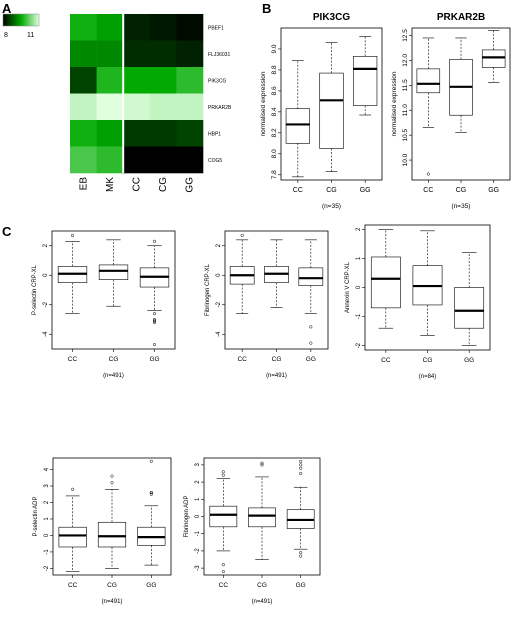 The width and height of the screenshot is (520, 636). What do you see at coordinates (274, 132) in the screenshot?
I see `y-tick-label: 8.2` at bounding box center [274, 132].